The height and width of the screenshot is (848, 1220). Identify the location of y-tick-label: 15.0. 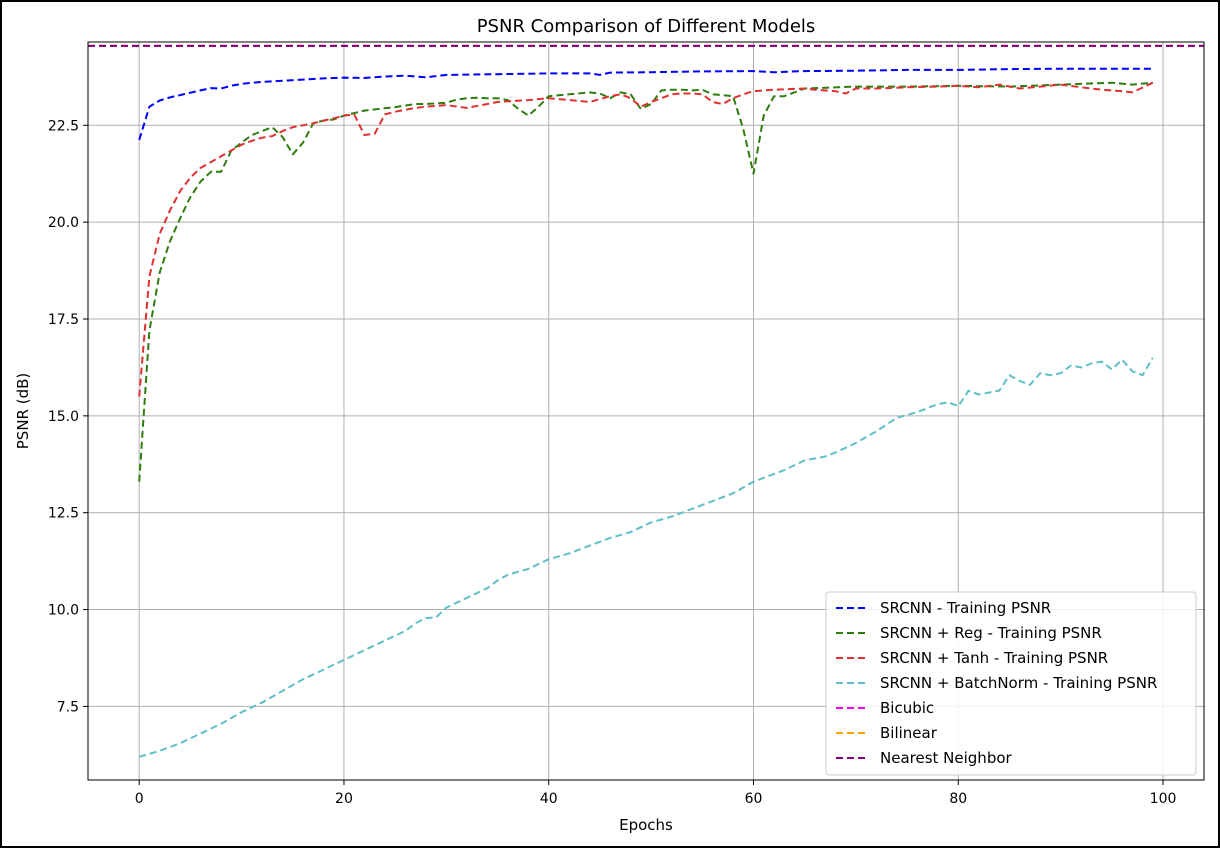
(63, 417).